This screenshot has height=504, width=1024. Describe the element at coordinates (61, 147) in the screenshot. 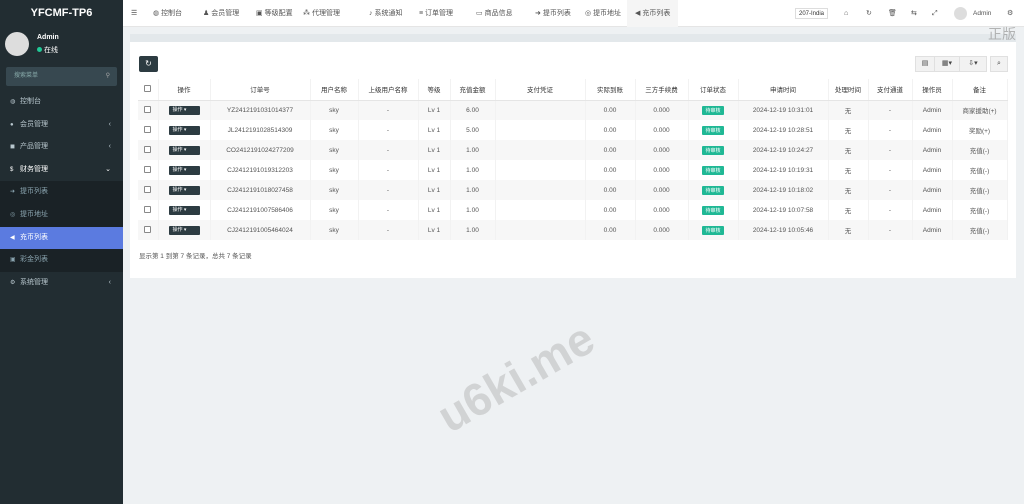

I see `sidebar-item-2: ◼ 产品管理 ‹` at that location.